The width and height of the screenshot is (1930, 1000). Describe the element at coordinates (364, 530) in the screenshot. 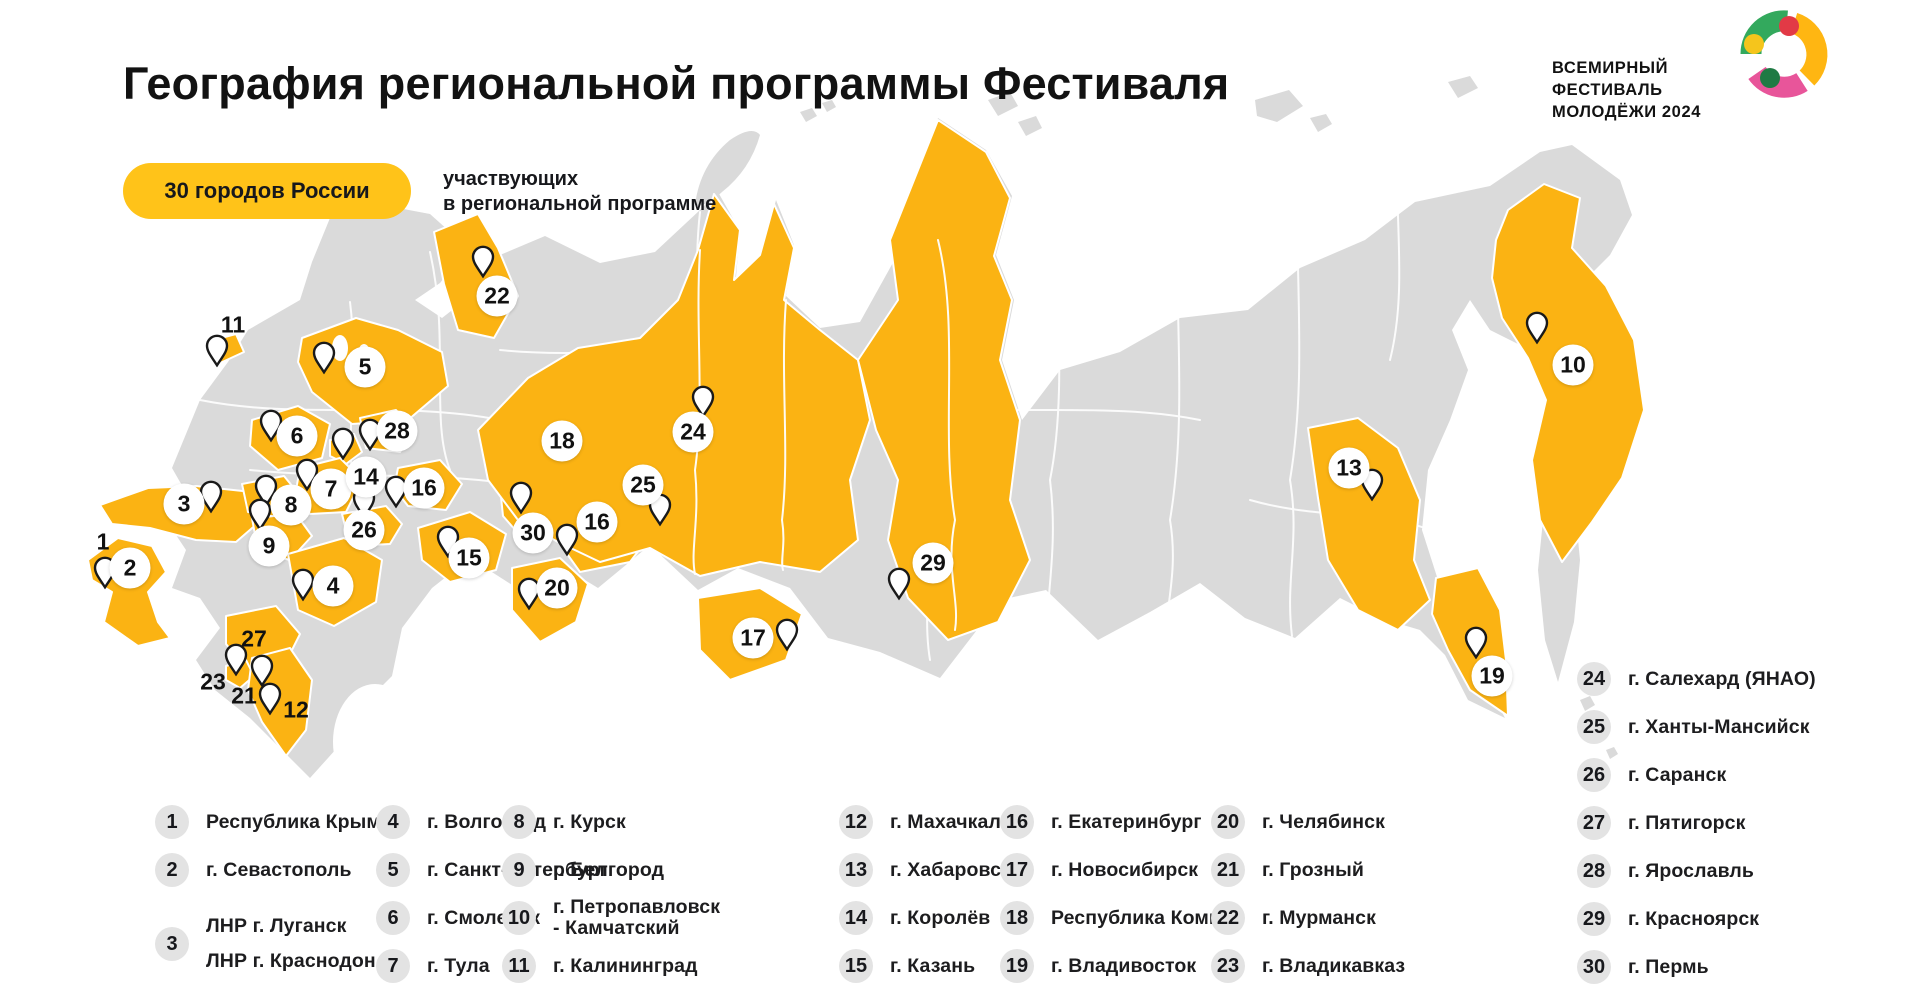

I see `map-marker-26: 26` at that location.